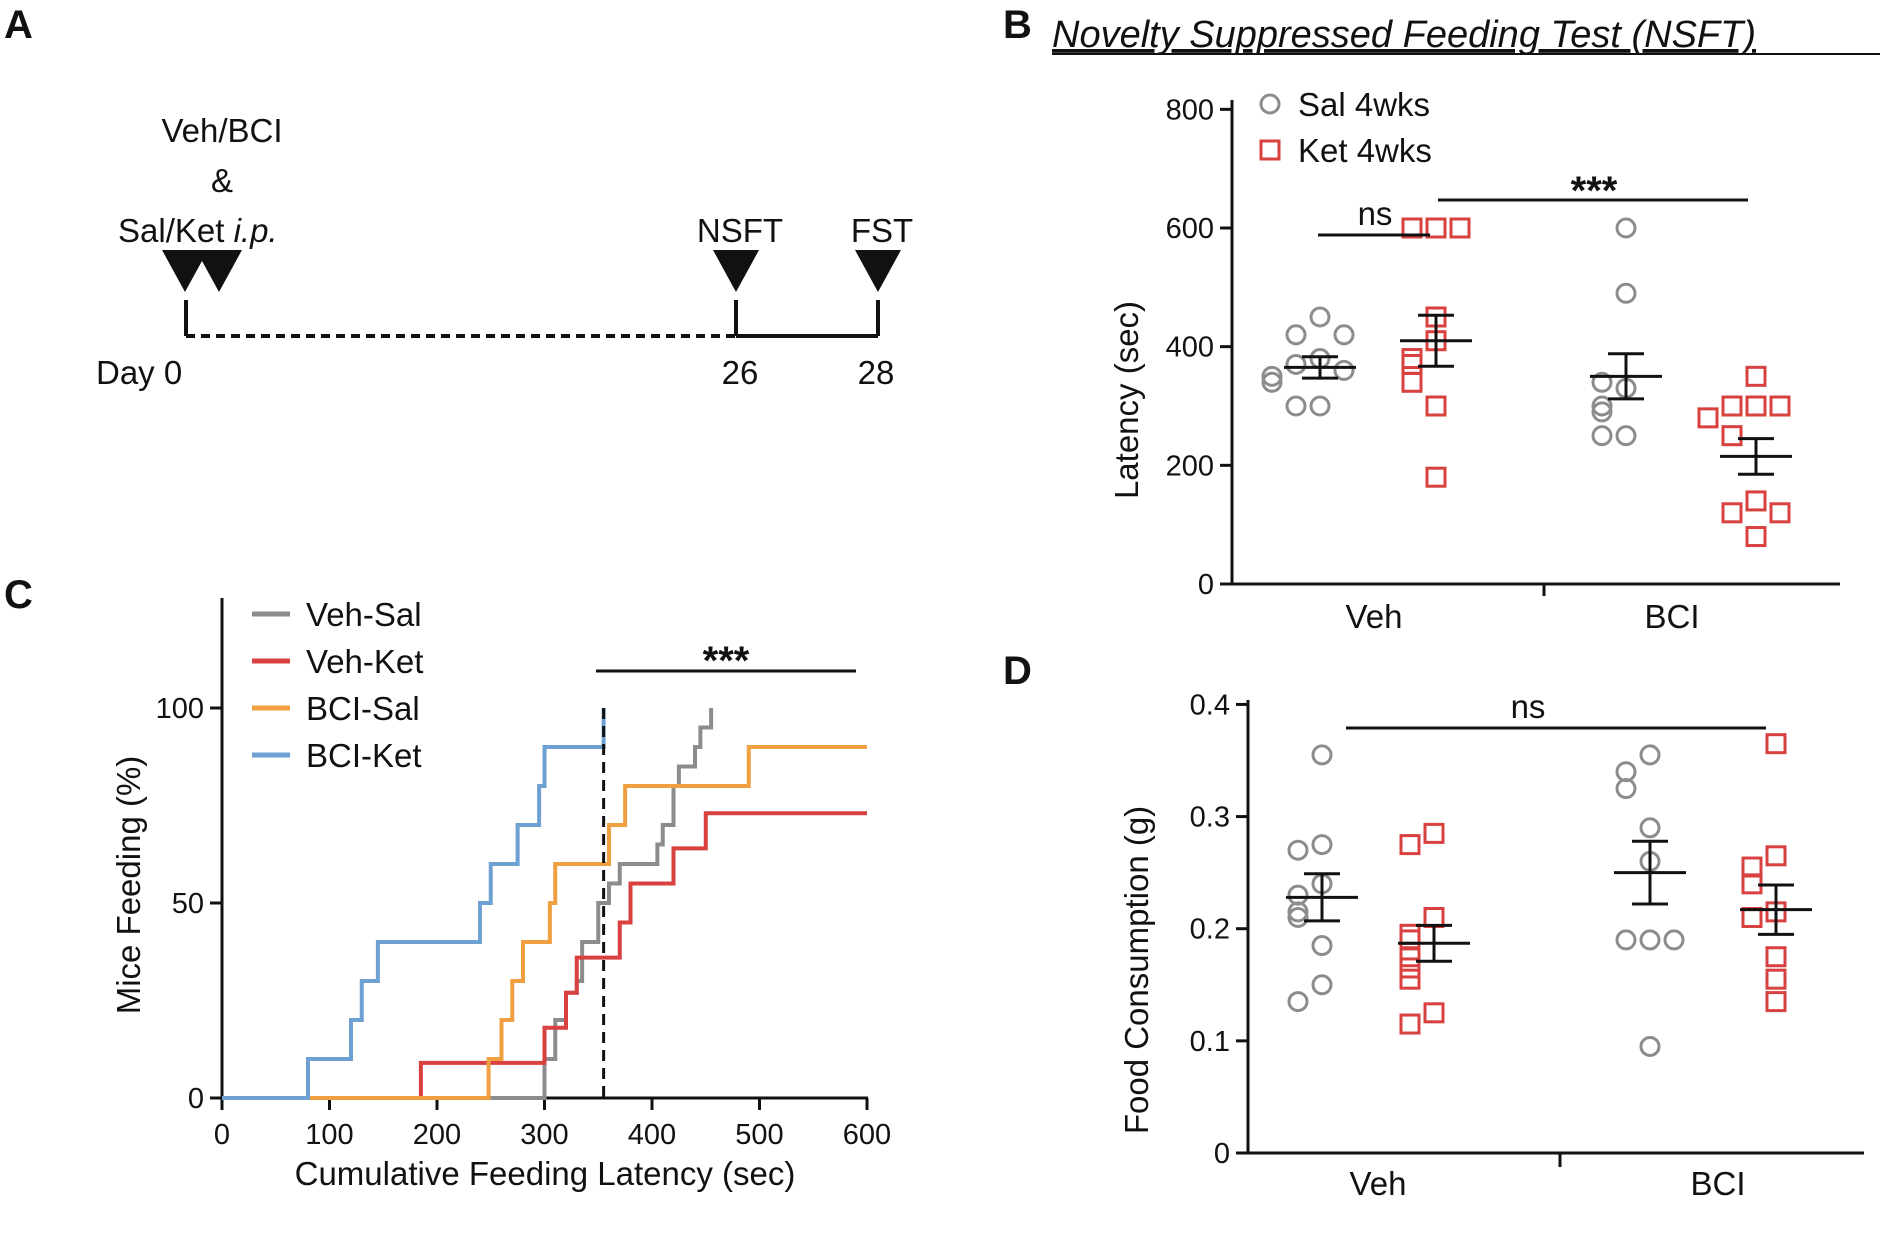  I want to click on panel-c-ylabel: Mice Feeding (%), so click(128, 885).